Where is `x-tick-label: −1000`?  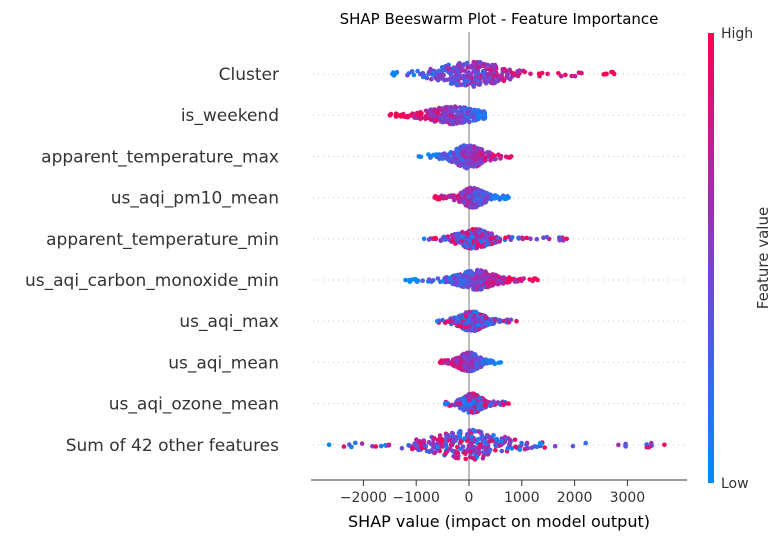 x-tick-label: −1000 is located at coordinates (416, 498).